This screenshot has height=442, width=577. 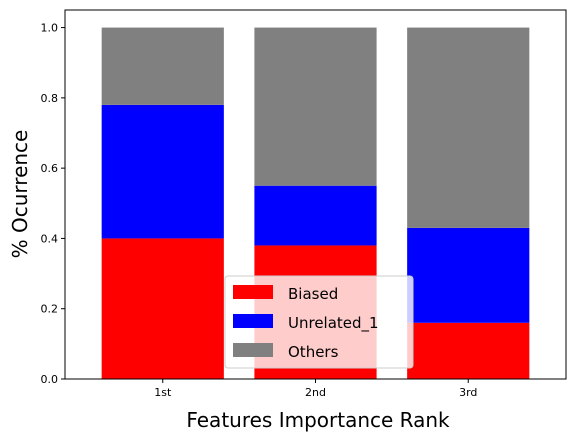 What do you see at coordinates (253, 292) in the screenshot?
I see `legend-swatch-biased` at bounding box center [253, 292].